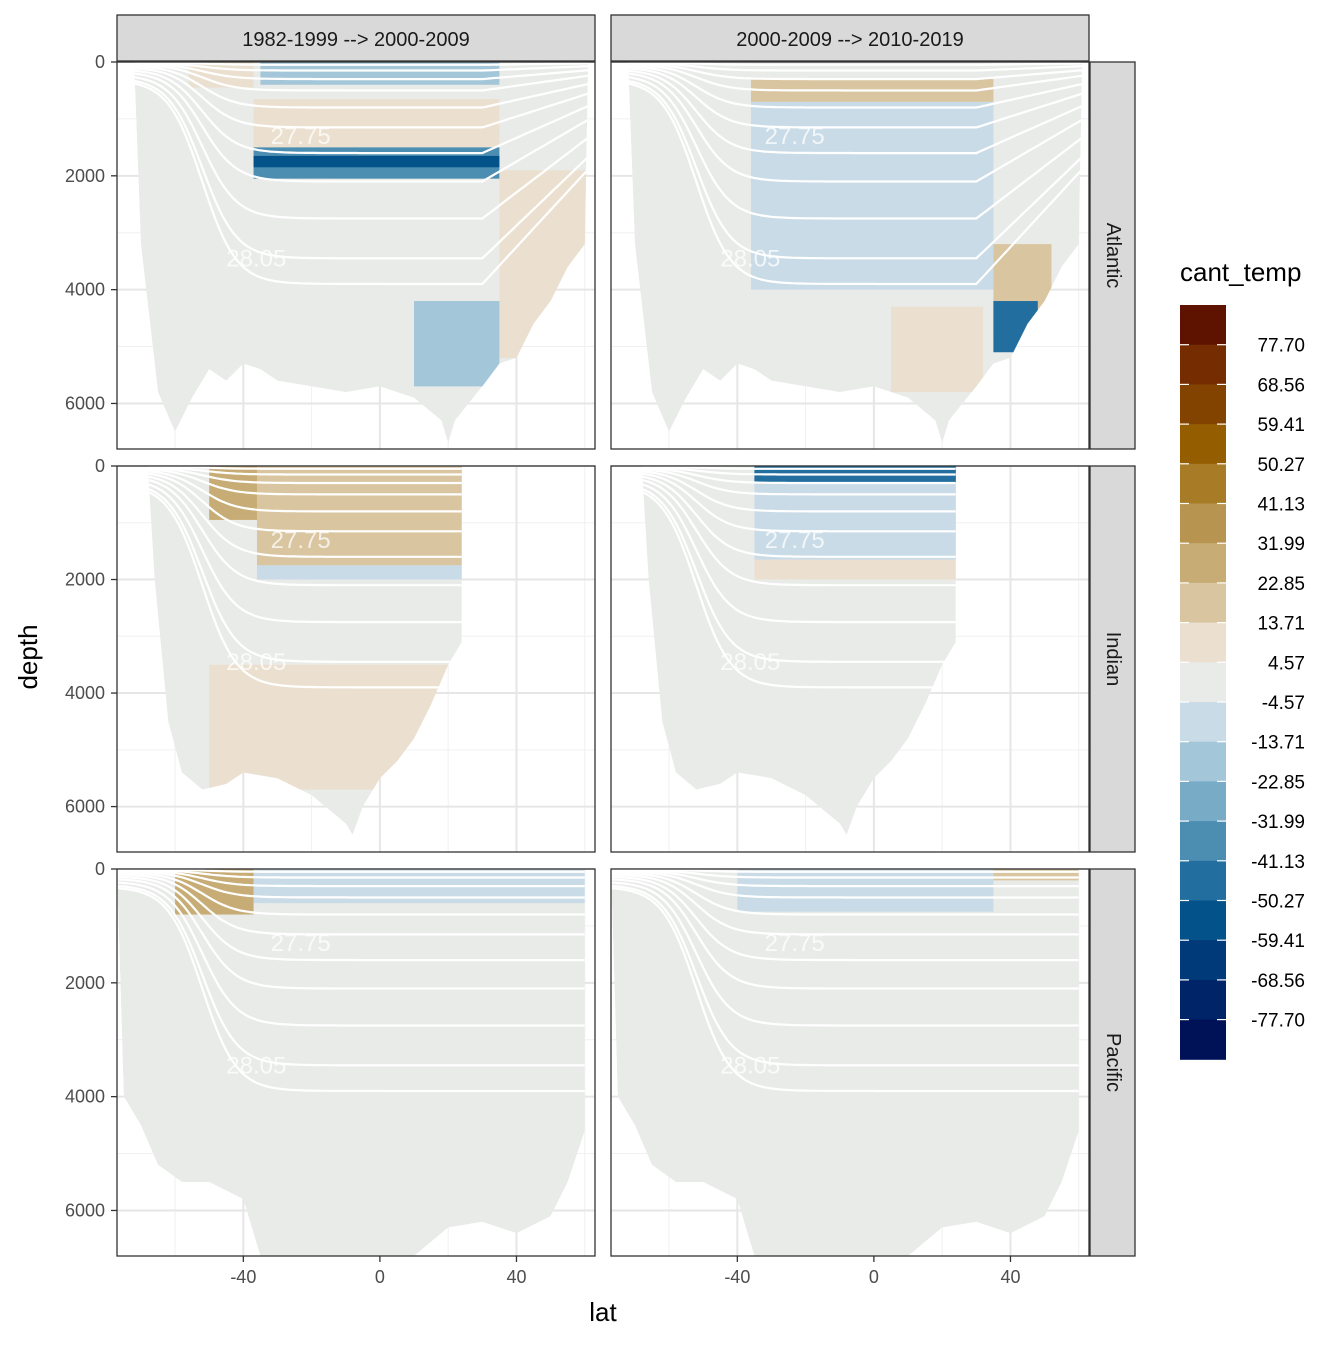 This screenshot has width=1344, height=1349. I want to click on legend-break-label: -22.85, so click(1278, 782).